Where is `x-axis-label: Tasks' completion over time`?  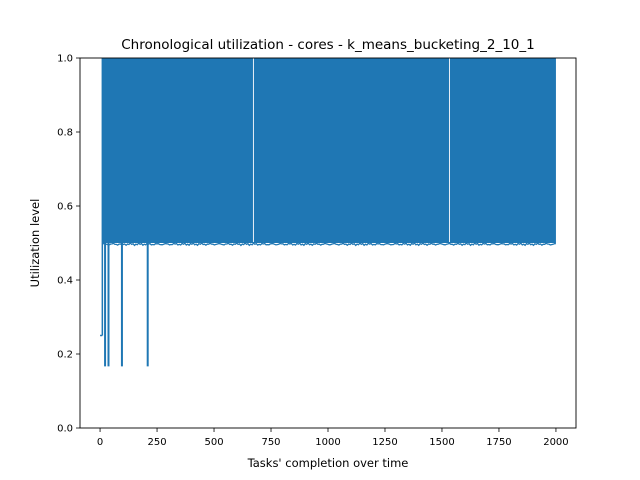 x-axis-label: Tasks' completion over time is located at coordinates (328, 463).